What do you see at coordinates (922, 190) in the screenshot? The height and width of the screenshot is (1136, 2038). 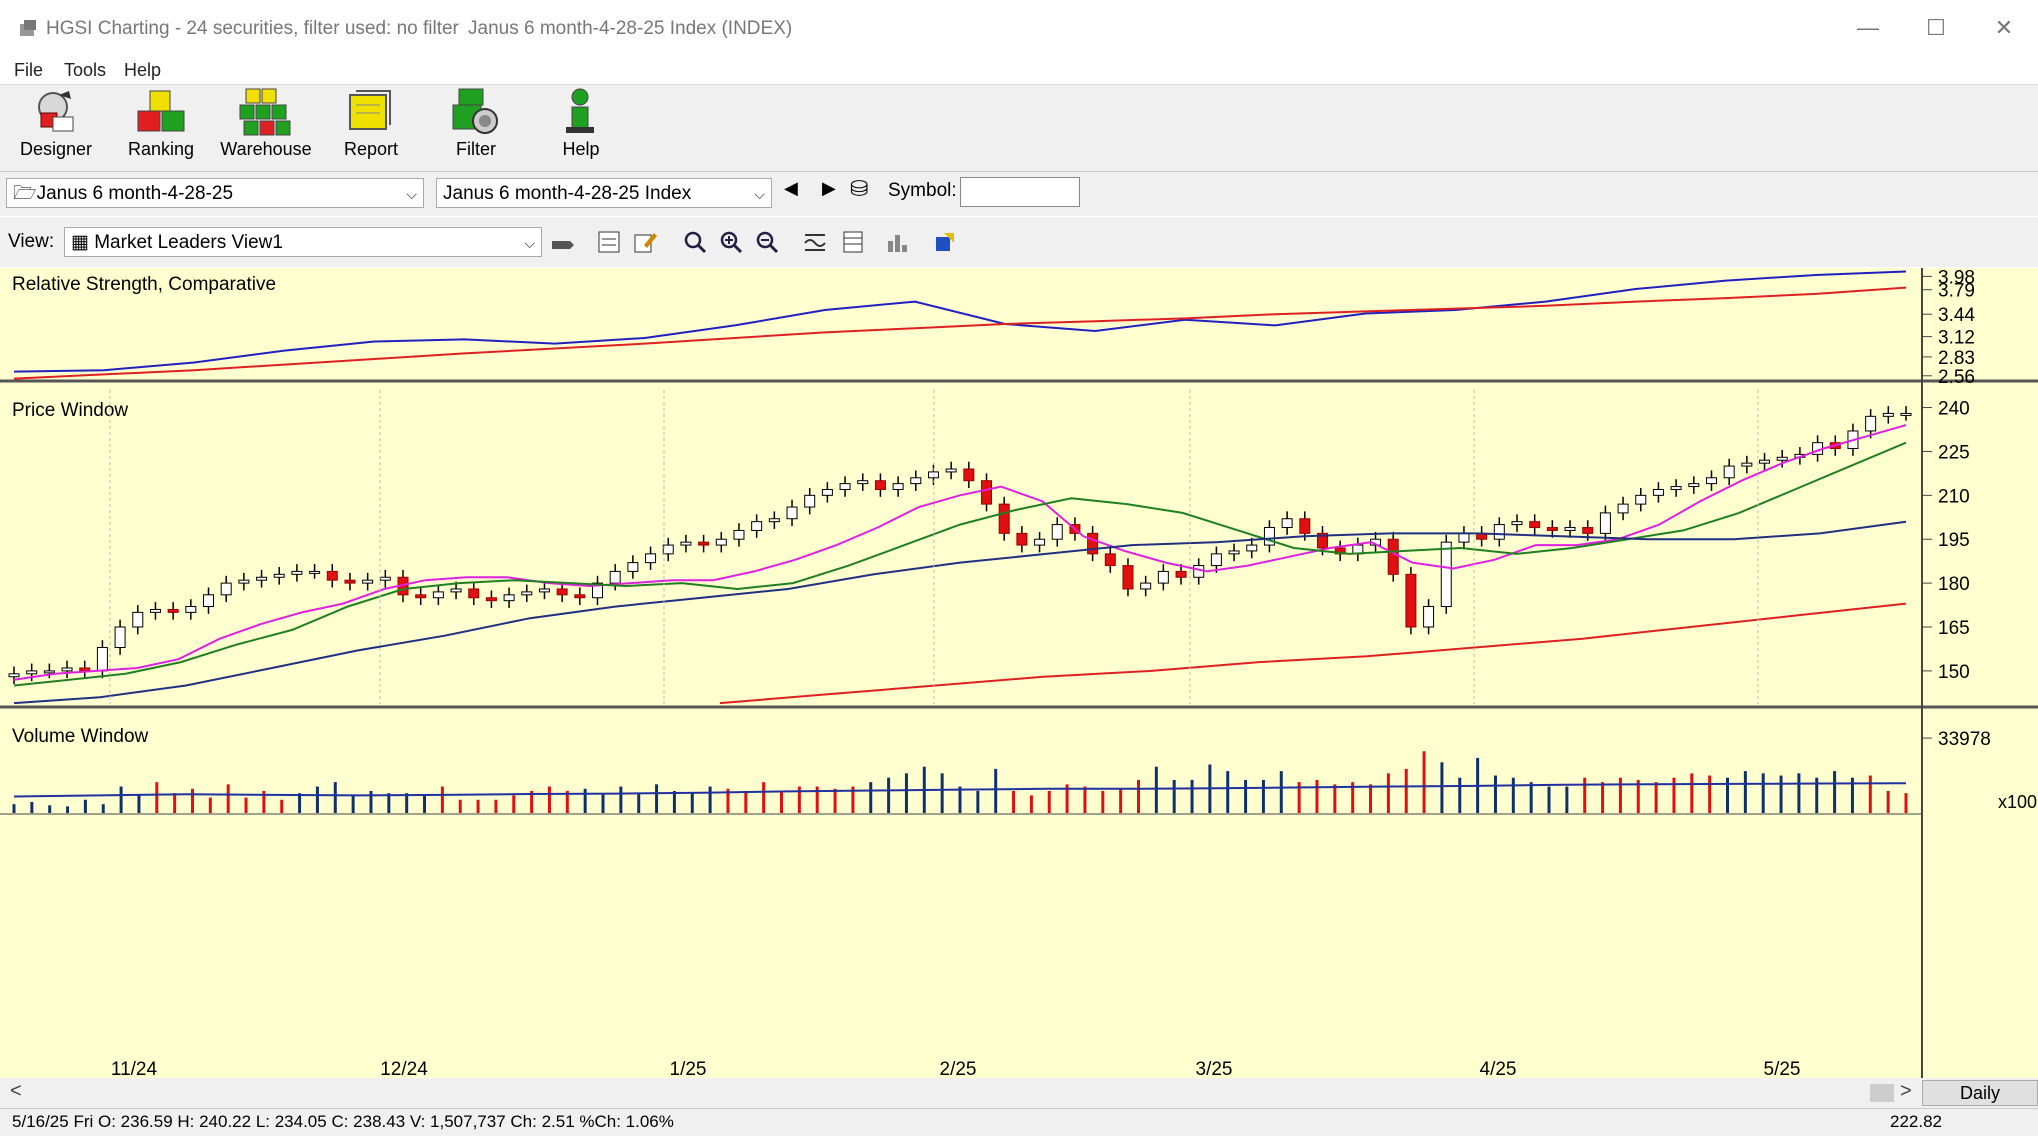 I see `symbol-label: Symbol:` at bounding box center [922, 190].